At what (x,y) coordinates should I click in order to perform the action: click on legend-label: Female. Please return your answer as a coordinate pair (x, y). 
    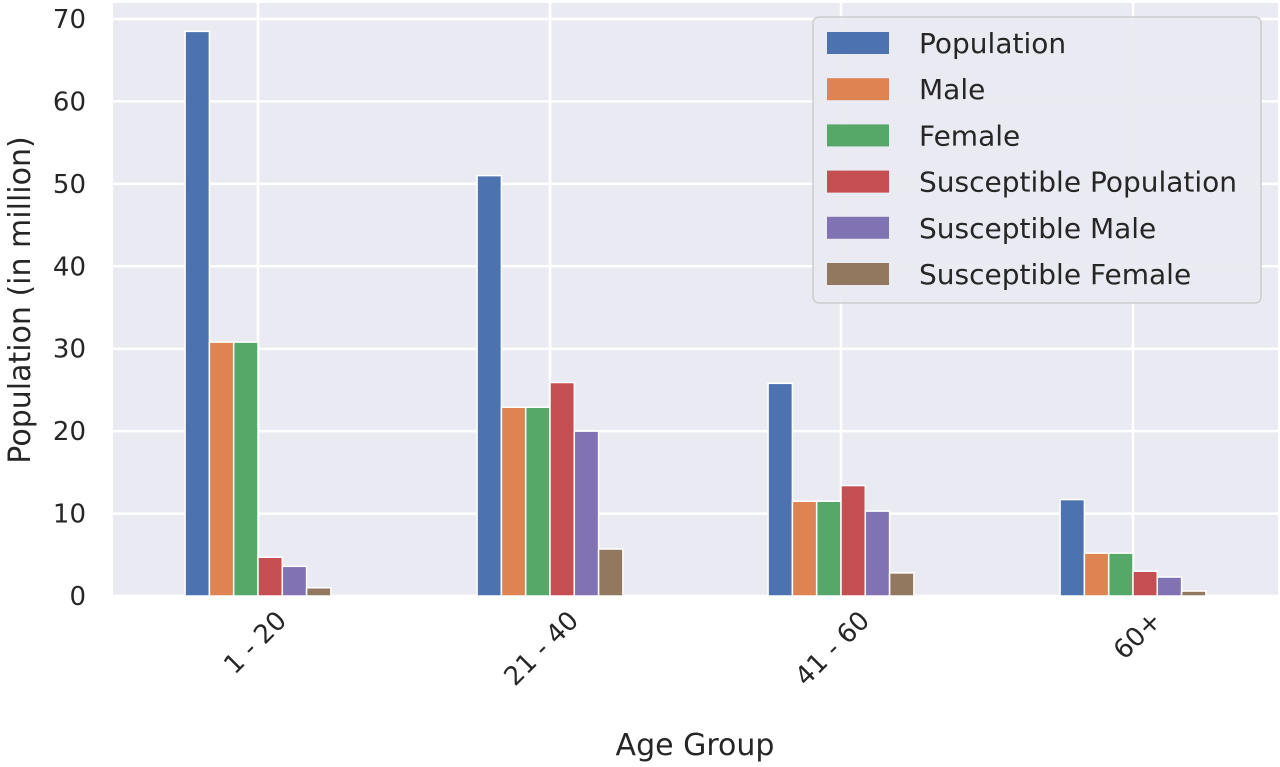
    Looking at the image, I should click on (969, 135).